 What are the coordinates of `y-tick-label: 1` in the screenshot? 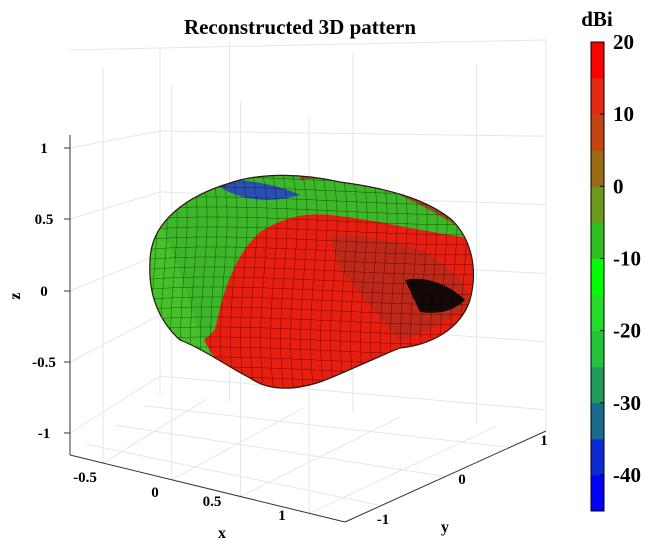 It's located at (544, 441).